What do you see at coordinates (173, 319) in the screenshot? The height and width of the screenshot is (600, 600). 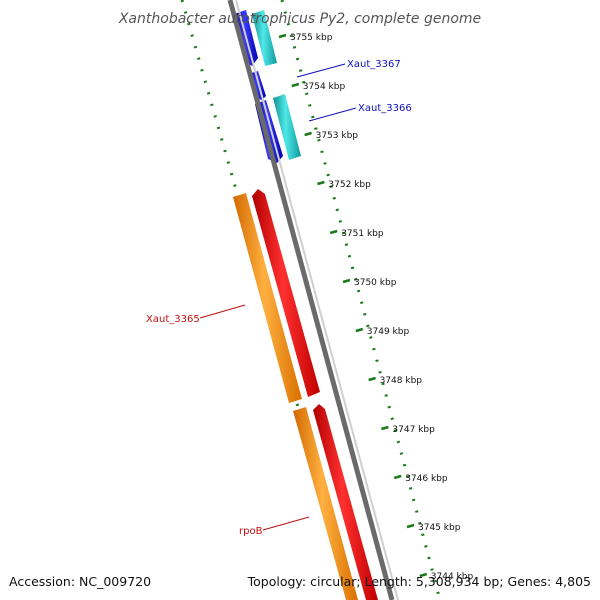 I see `gene-label-xaut-3365: Xaut_3365` at bounding box center [173, 319].